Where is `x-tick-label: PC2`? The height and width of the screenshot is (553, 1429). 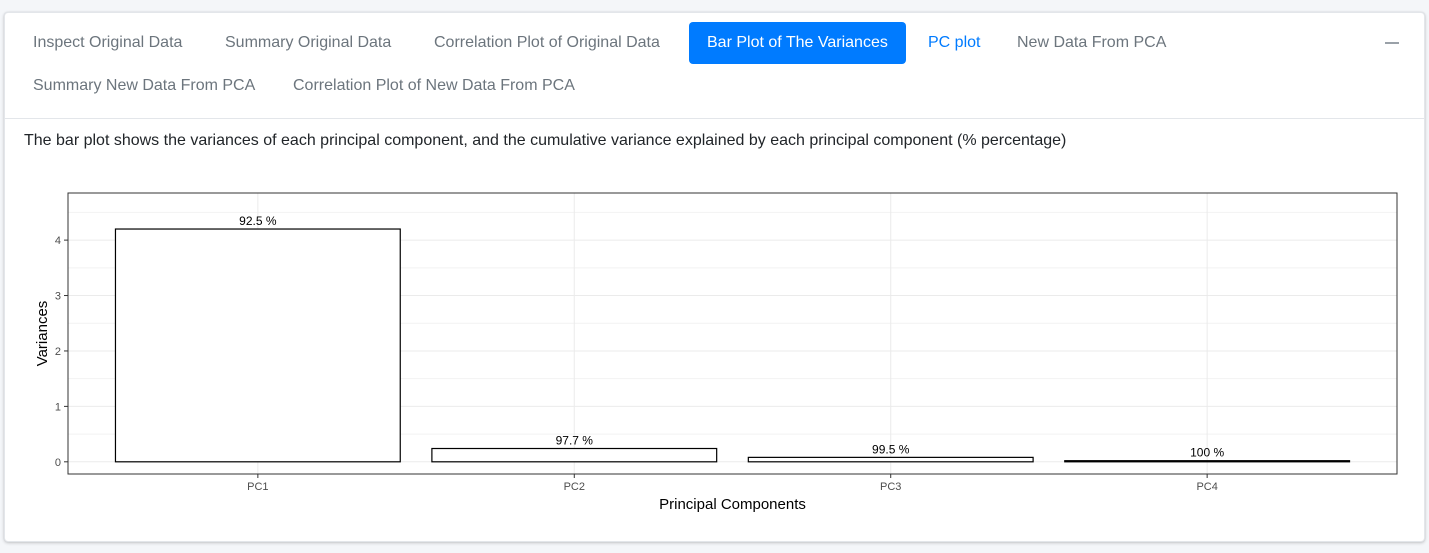 x-tick-label: PC2 is located at coordinates (574, 487).